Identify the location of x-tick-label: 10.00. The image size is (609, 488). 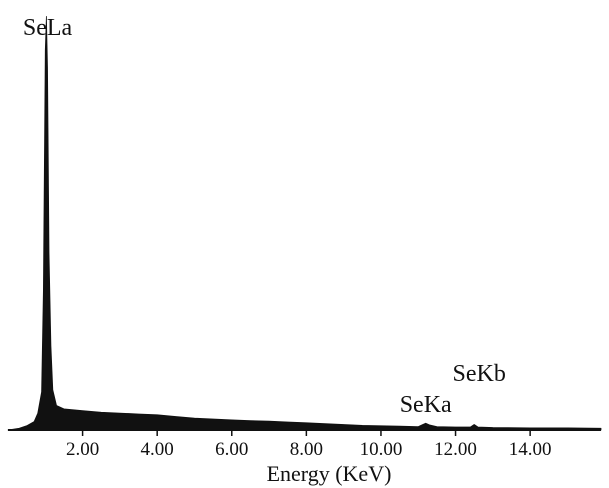
(381, 449).